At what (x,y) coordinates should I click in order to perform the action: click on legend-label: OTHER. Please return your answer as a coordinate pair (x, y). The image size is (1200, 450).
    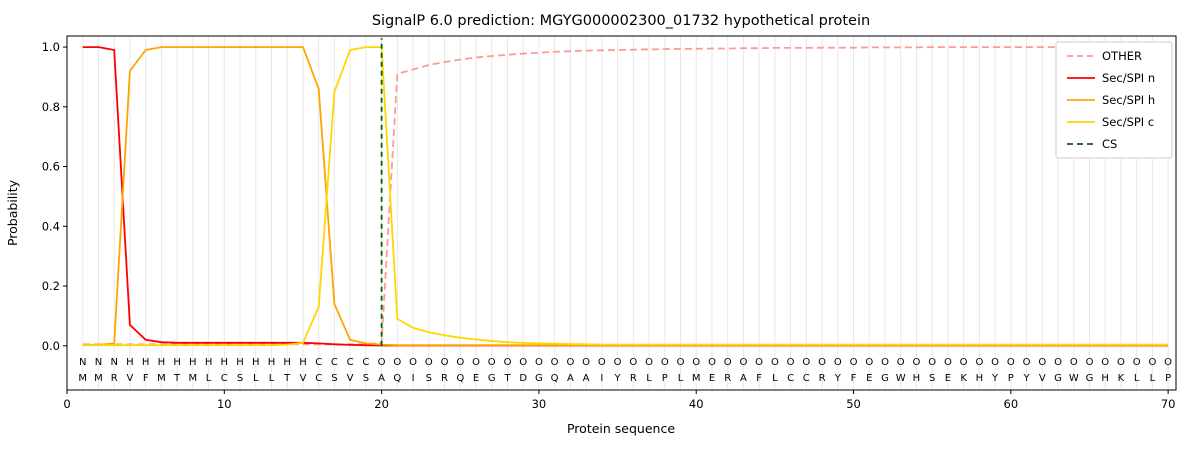
    Looking at the image, I should click on (1122, 56).